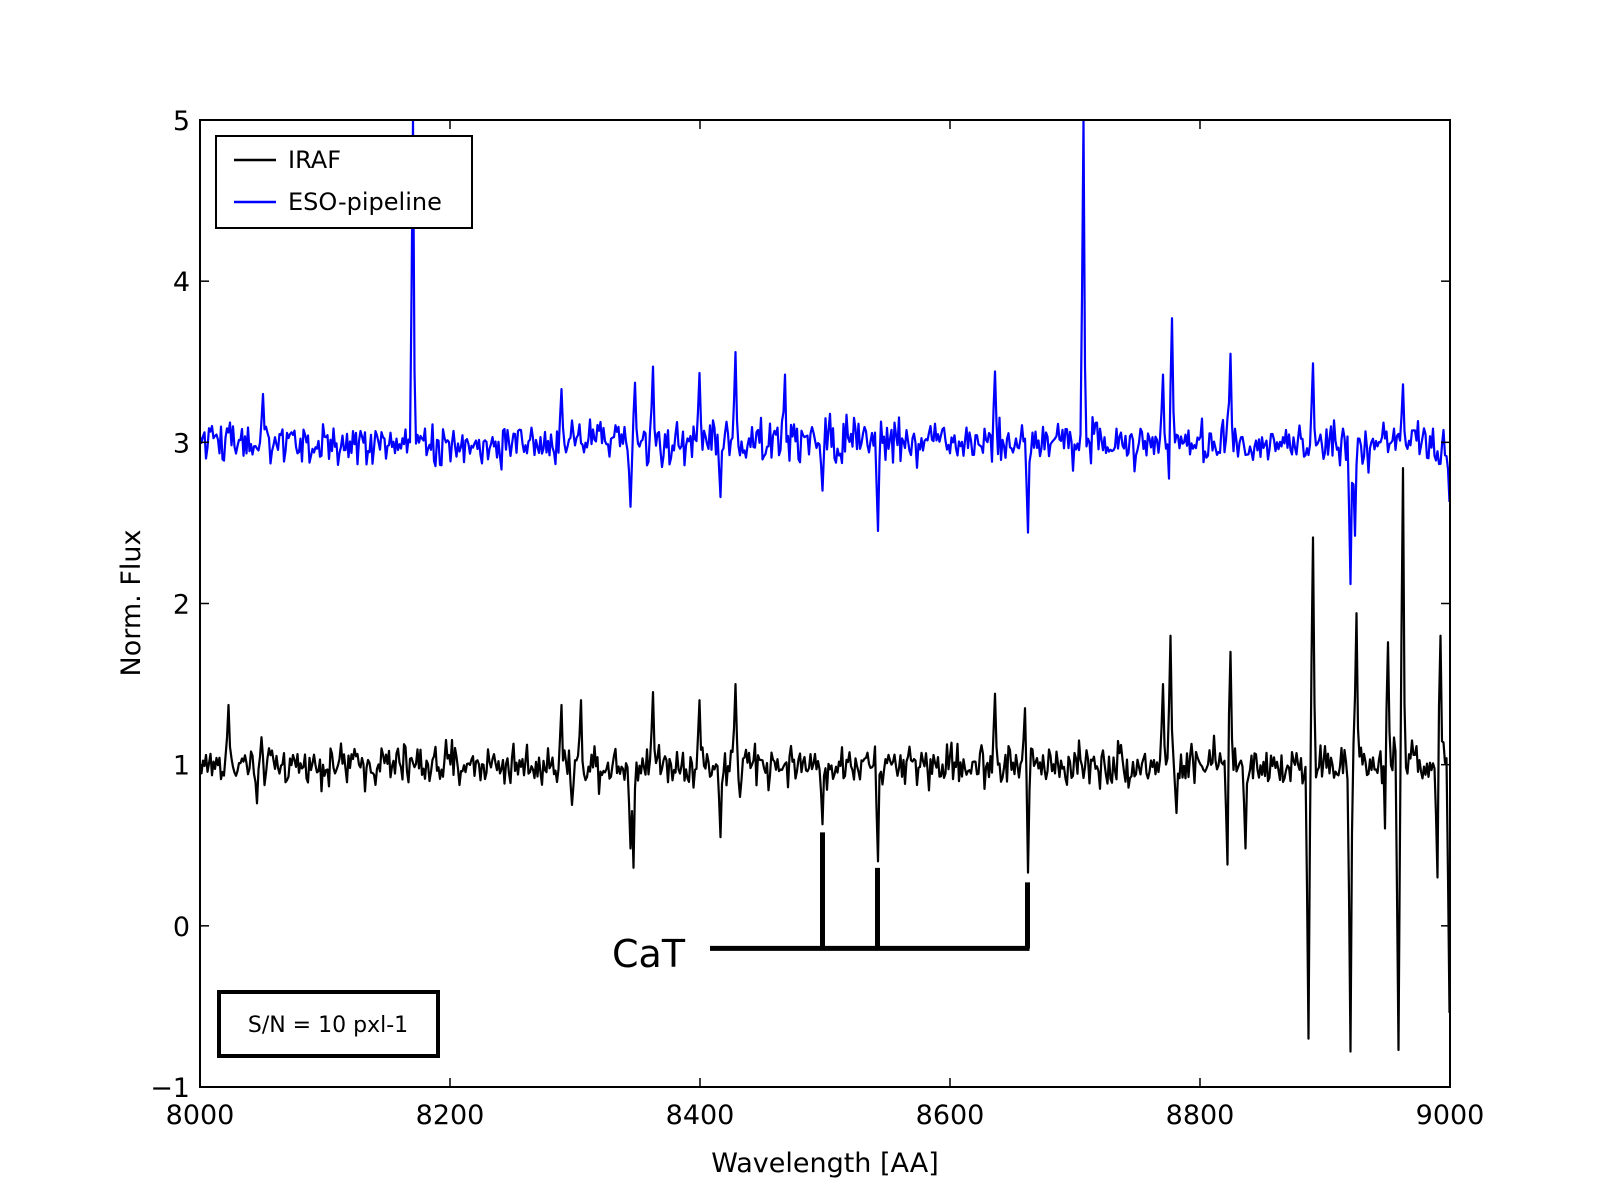 The width and height of the screenshot is (1600, 1200). I want to click on y-tick-label: 2, so click(181, 605).